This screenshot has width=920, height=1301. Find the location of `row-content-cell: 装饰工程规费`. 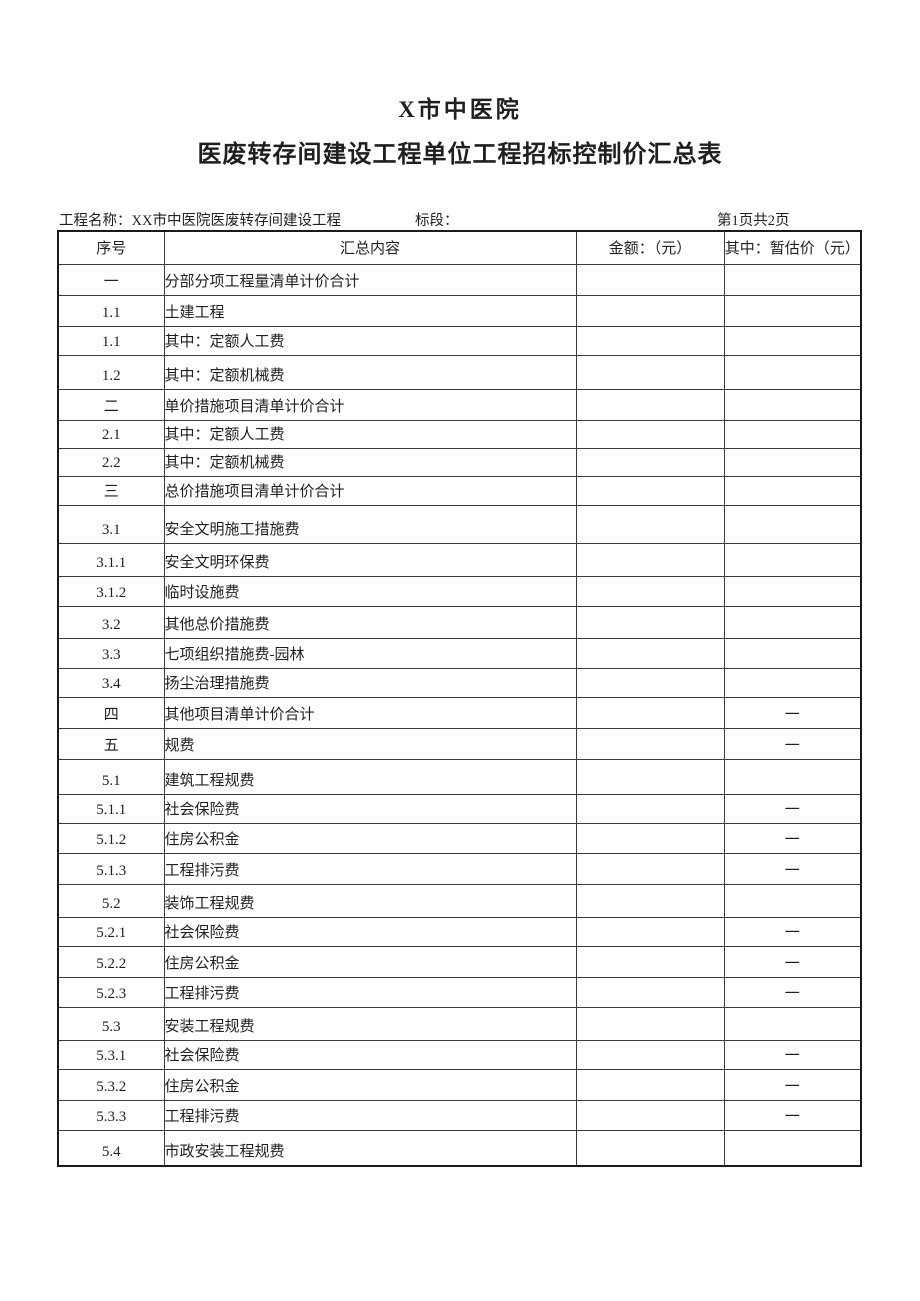

row-content-cell: 装饰工程规费 is located at coordinates (370, 900).